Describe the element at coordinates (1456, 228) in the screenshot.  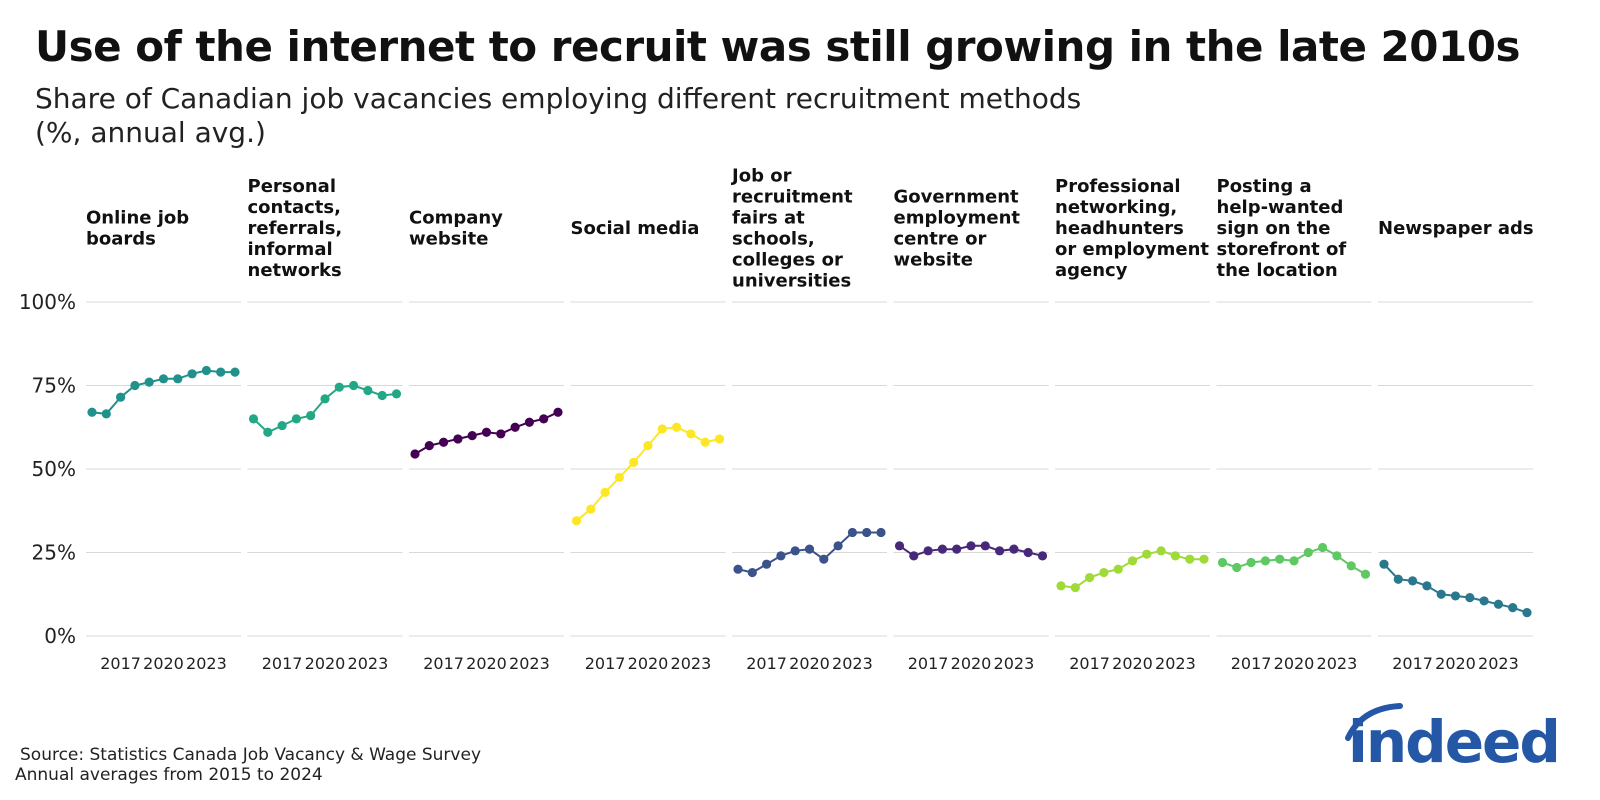
I see `panel-title: Newspaper ads` at that location.